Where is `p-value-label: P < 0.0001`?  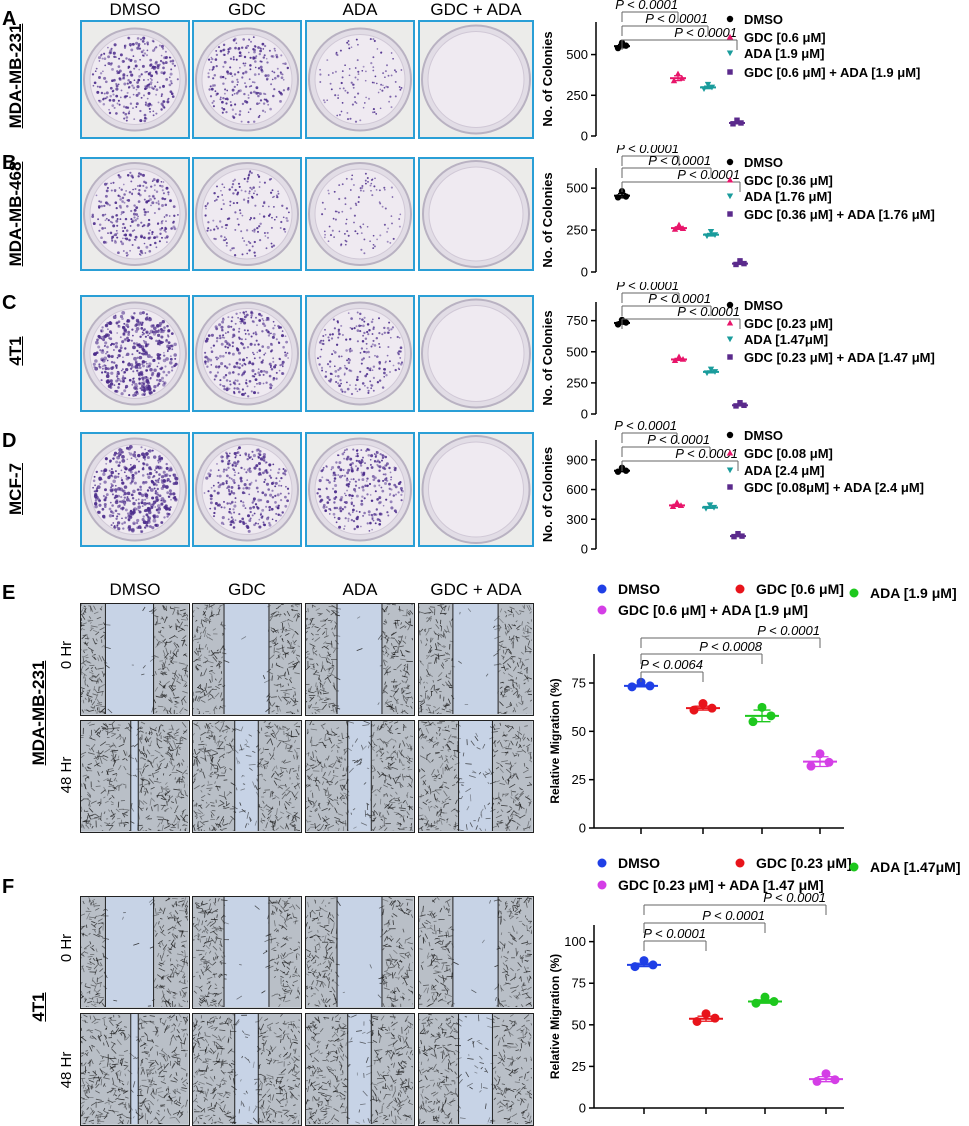 p-value-label: P < 0.0001 is located at coordinates (676, 18).